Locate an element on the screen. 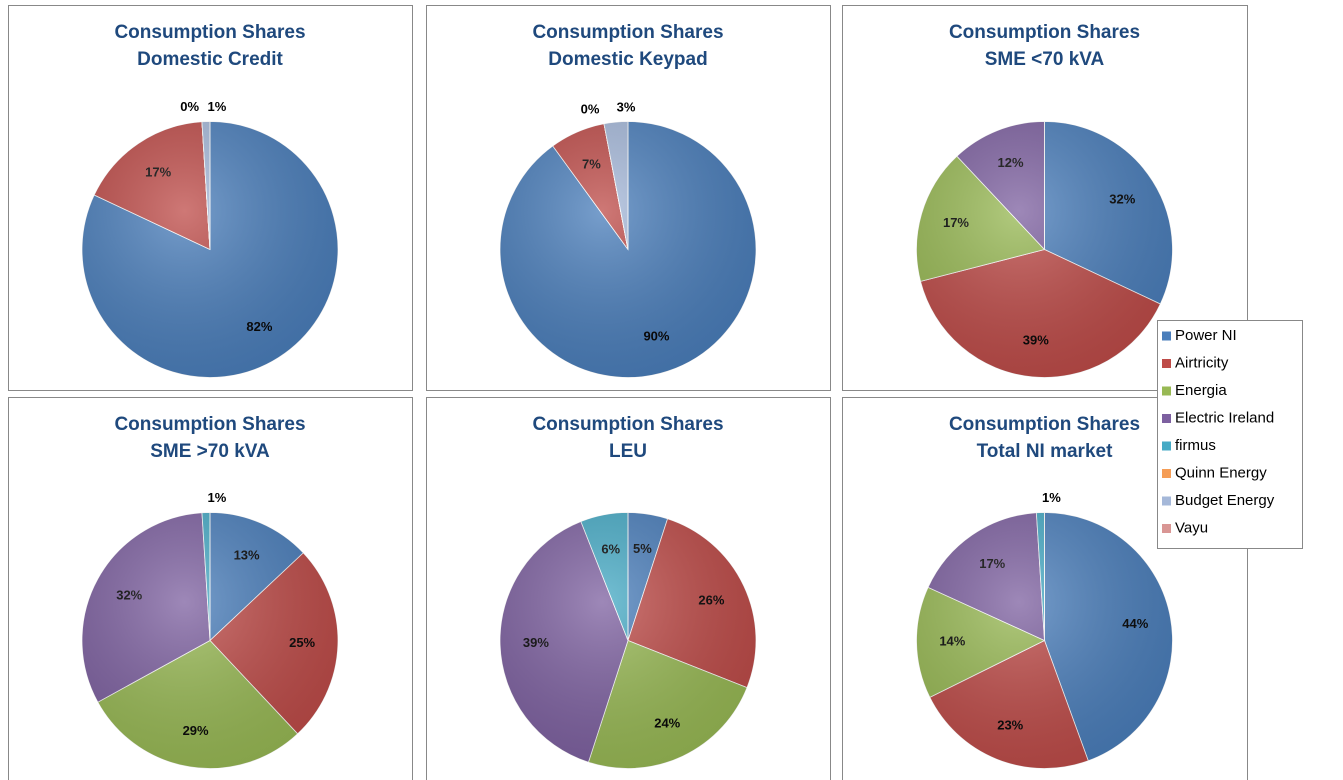  chart-title: Total NI market is located at coordinates (1045, 451).